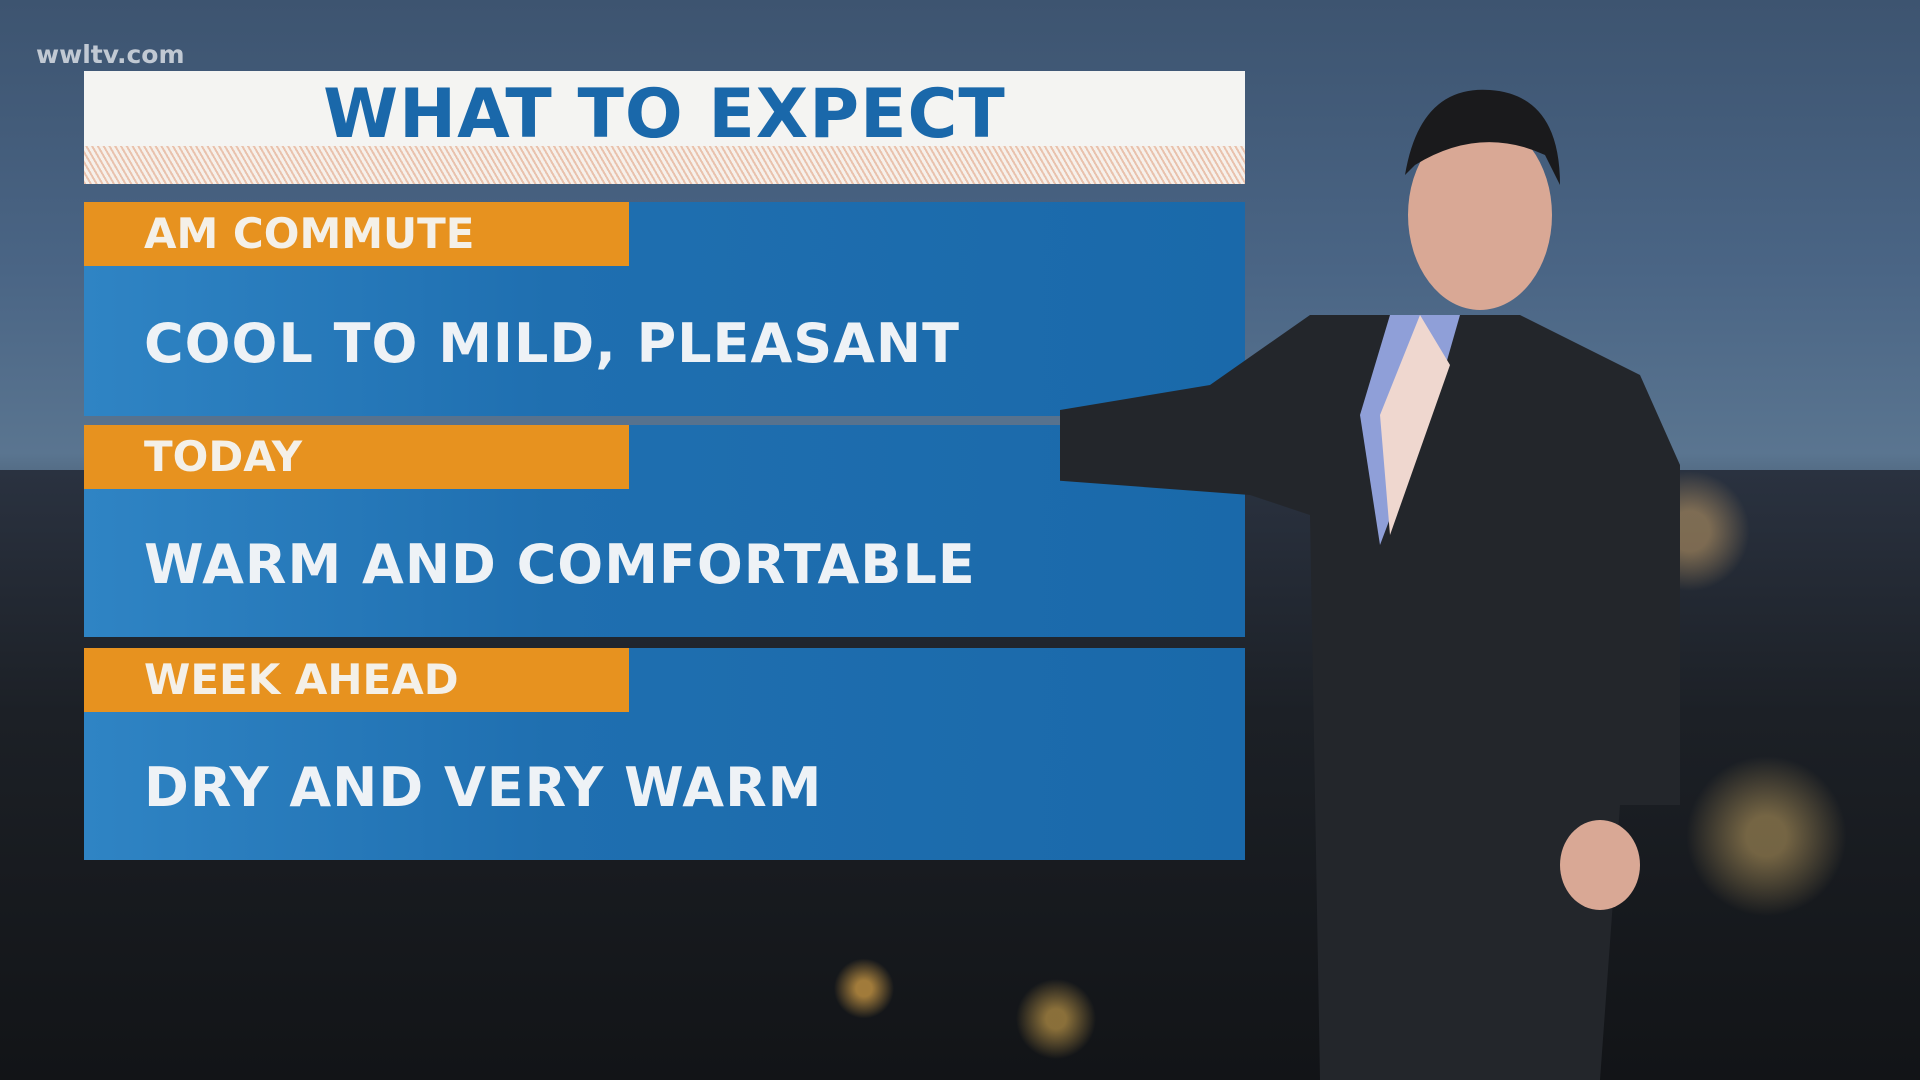  I want to click on hatch-stripe, so click(664, 165).